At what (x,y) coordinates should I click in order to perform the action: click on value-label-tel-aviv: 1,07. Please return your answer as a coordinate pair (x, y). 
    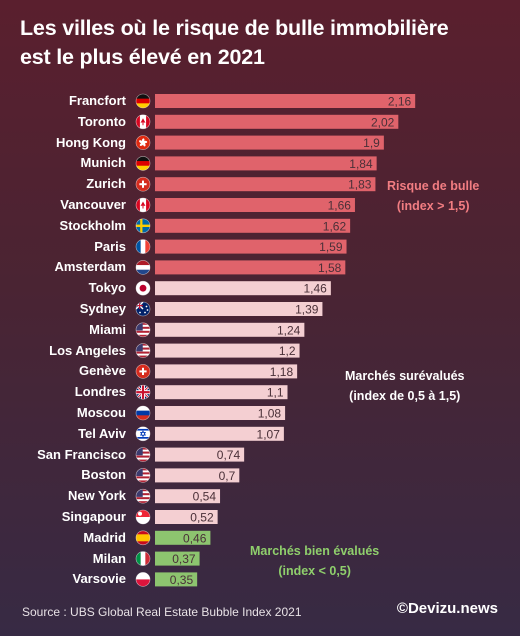
    Looking at the image, I should click on (269, 434).